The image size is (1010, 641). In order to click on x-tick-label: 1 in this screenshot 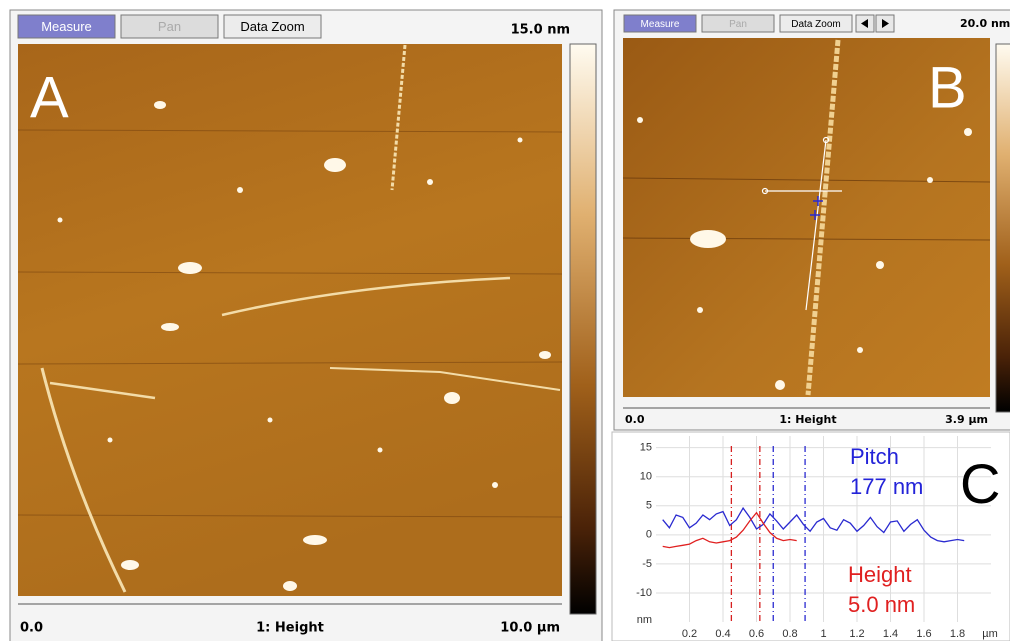, I will do `click(823, 634)`.